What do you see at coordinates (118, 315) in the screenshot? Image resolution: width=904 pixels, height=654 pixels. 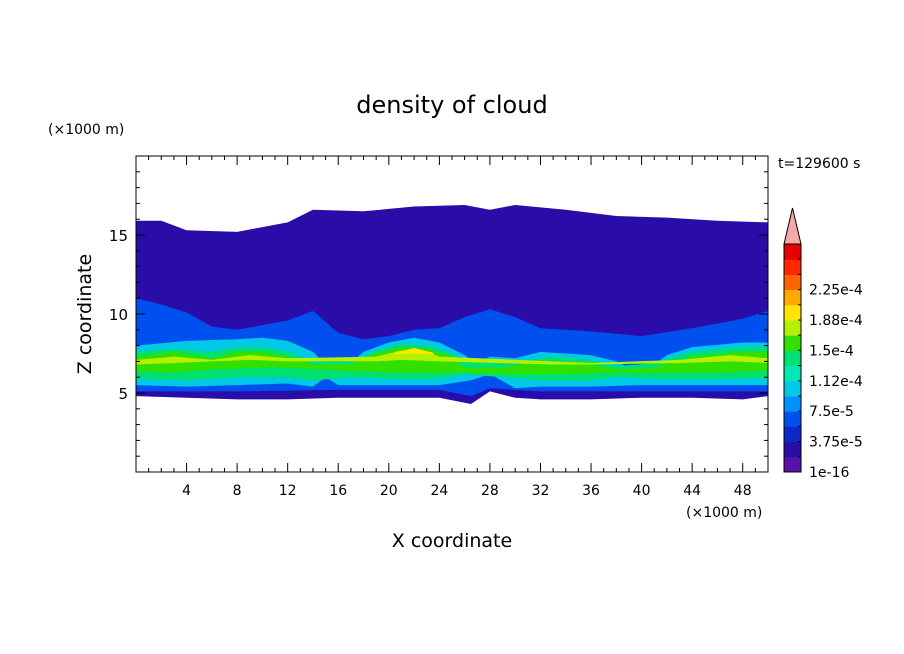 I see `y-tick-label: 10` at bounding box center [118, 315].